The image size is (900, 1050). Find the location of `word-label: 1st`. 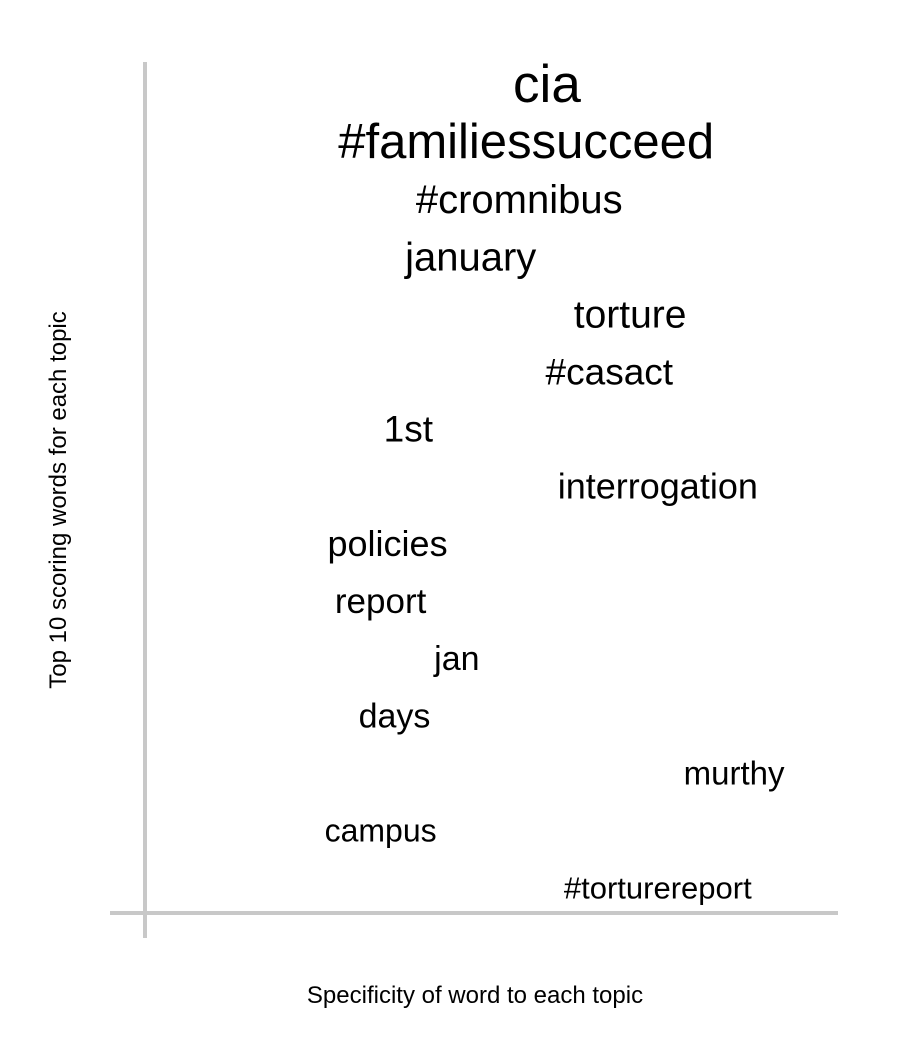

word-label: 1st is located at coordinates (409, 429).